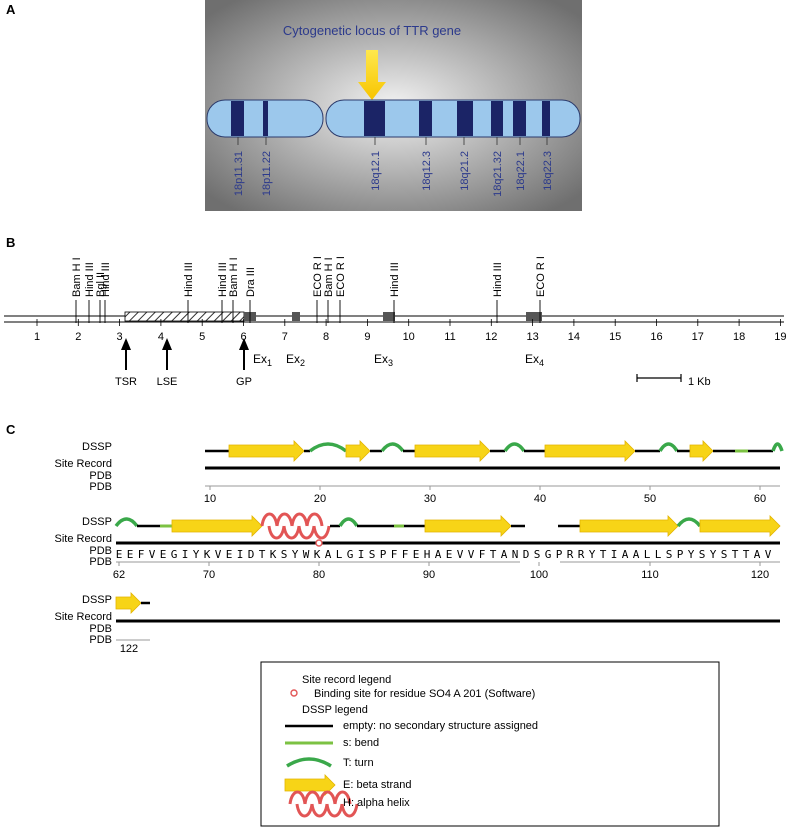 This screenshot has height=827, width=788. Describe the element at coordinates (398, 360) in the screenshot. I see `exon-labels: Ex1 Ex2 Ex3 Ex4` at that location.